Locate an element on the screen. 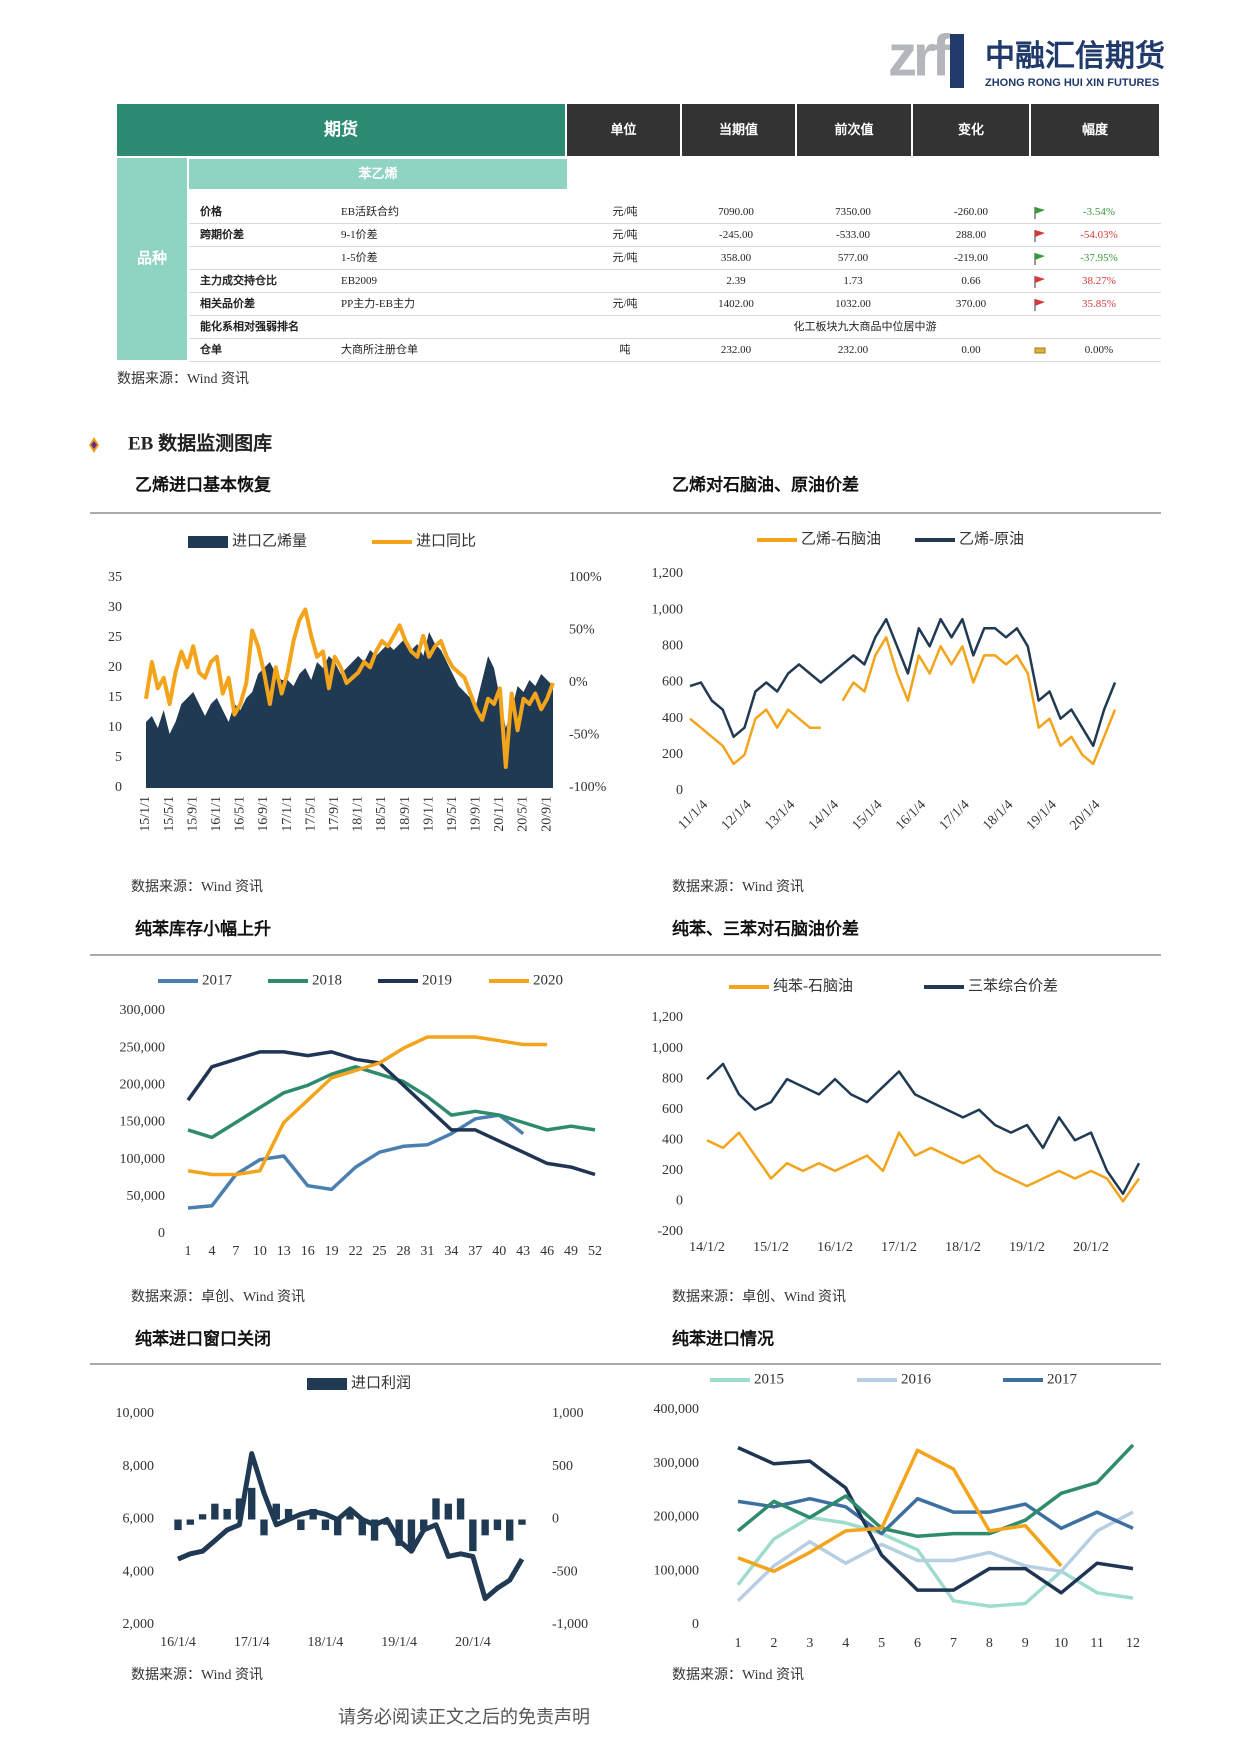  x-tick-label: 52 is located at coordinates (595, 1251).